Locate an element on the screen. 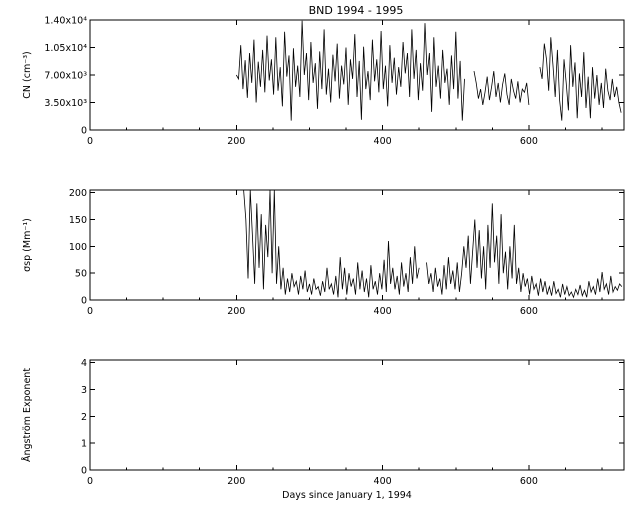 This screenshot has width=640, height=516. y-tick-label: 50 is located at coordinates (81, 274).